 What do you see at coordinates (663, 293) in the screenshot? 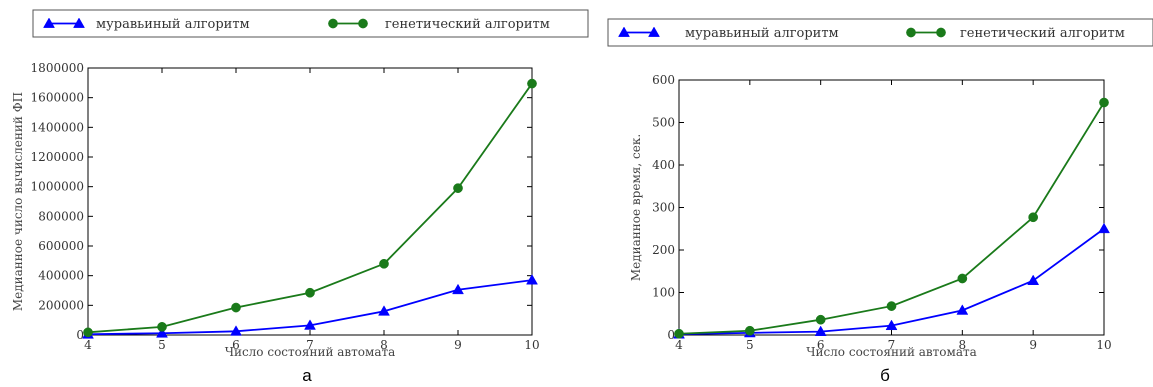
I see `y-tick-label: 100` at bounding box center [663, 293].